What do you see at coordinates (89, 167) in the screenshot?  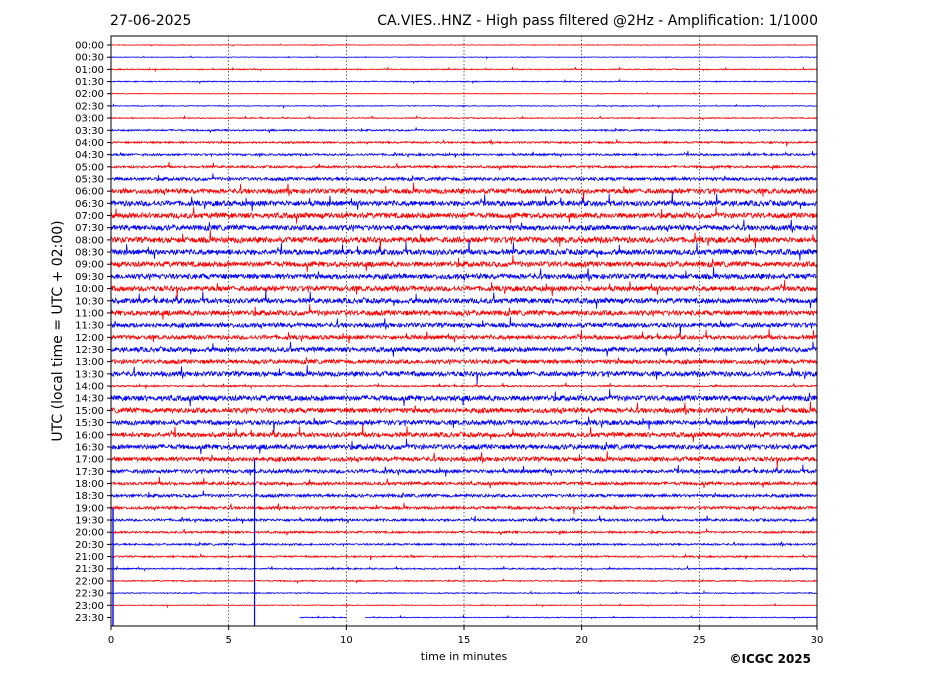 I see `y-tick-label-10: 05:00` at bounding box center [89, 167].